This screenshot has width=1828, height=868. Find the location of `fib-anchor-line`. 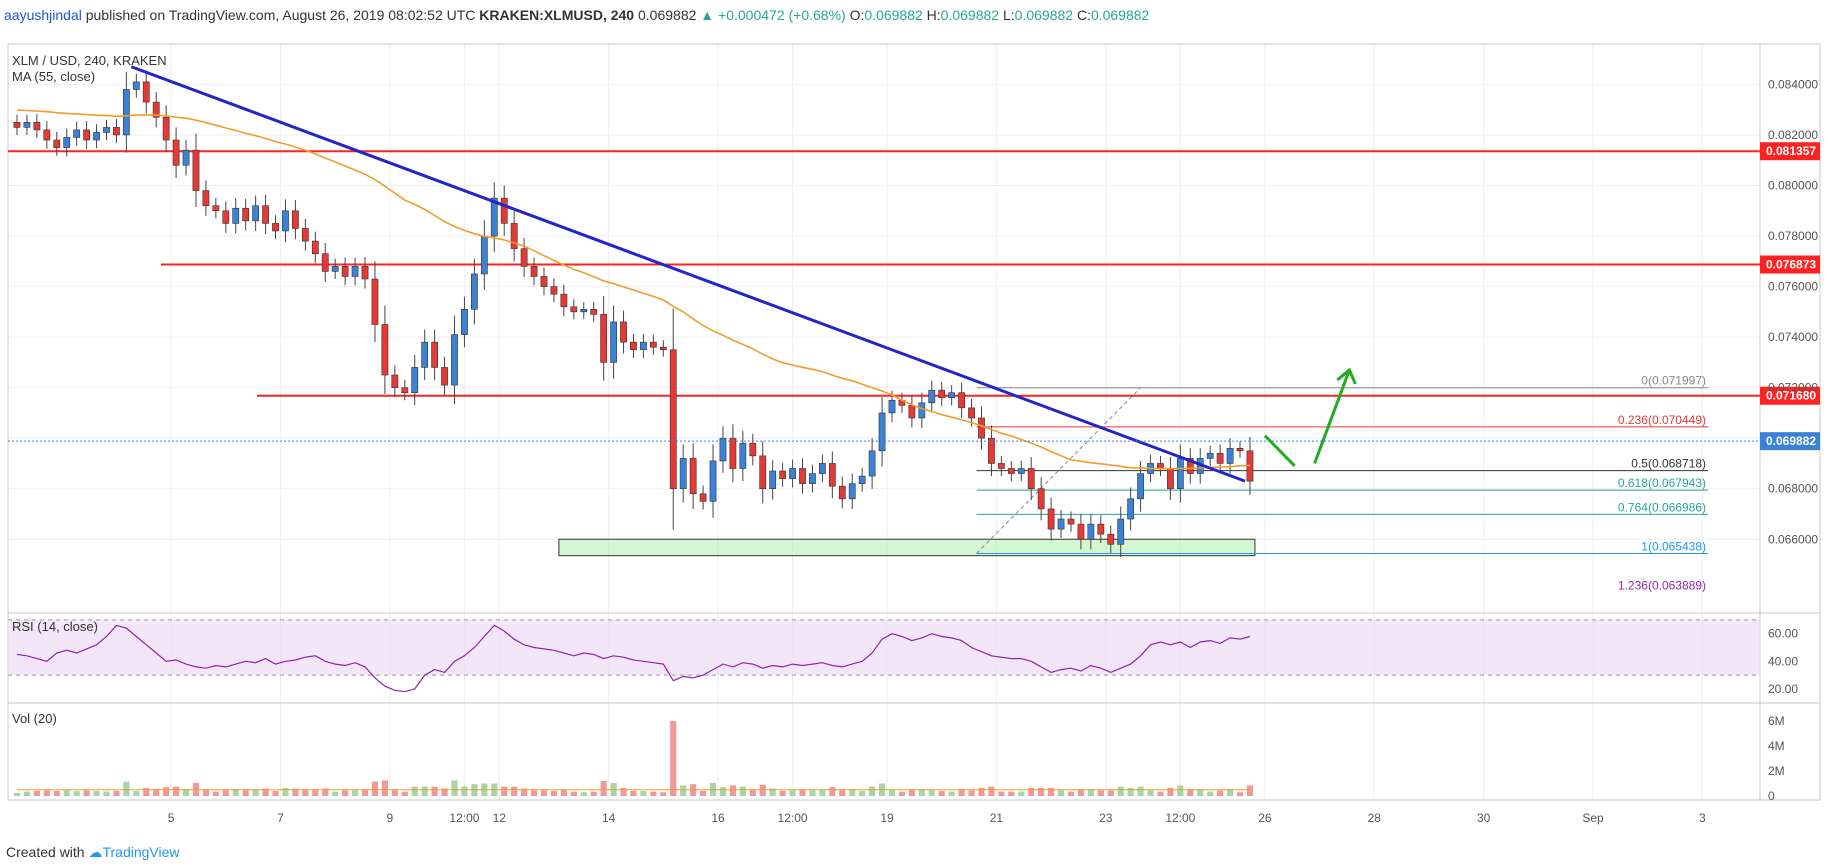

fib-anchor-line is located at coordinates (1058, 470).